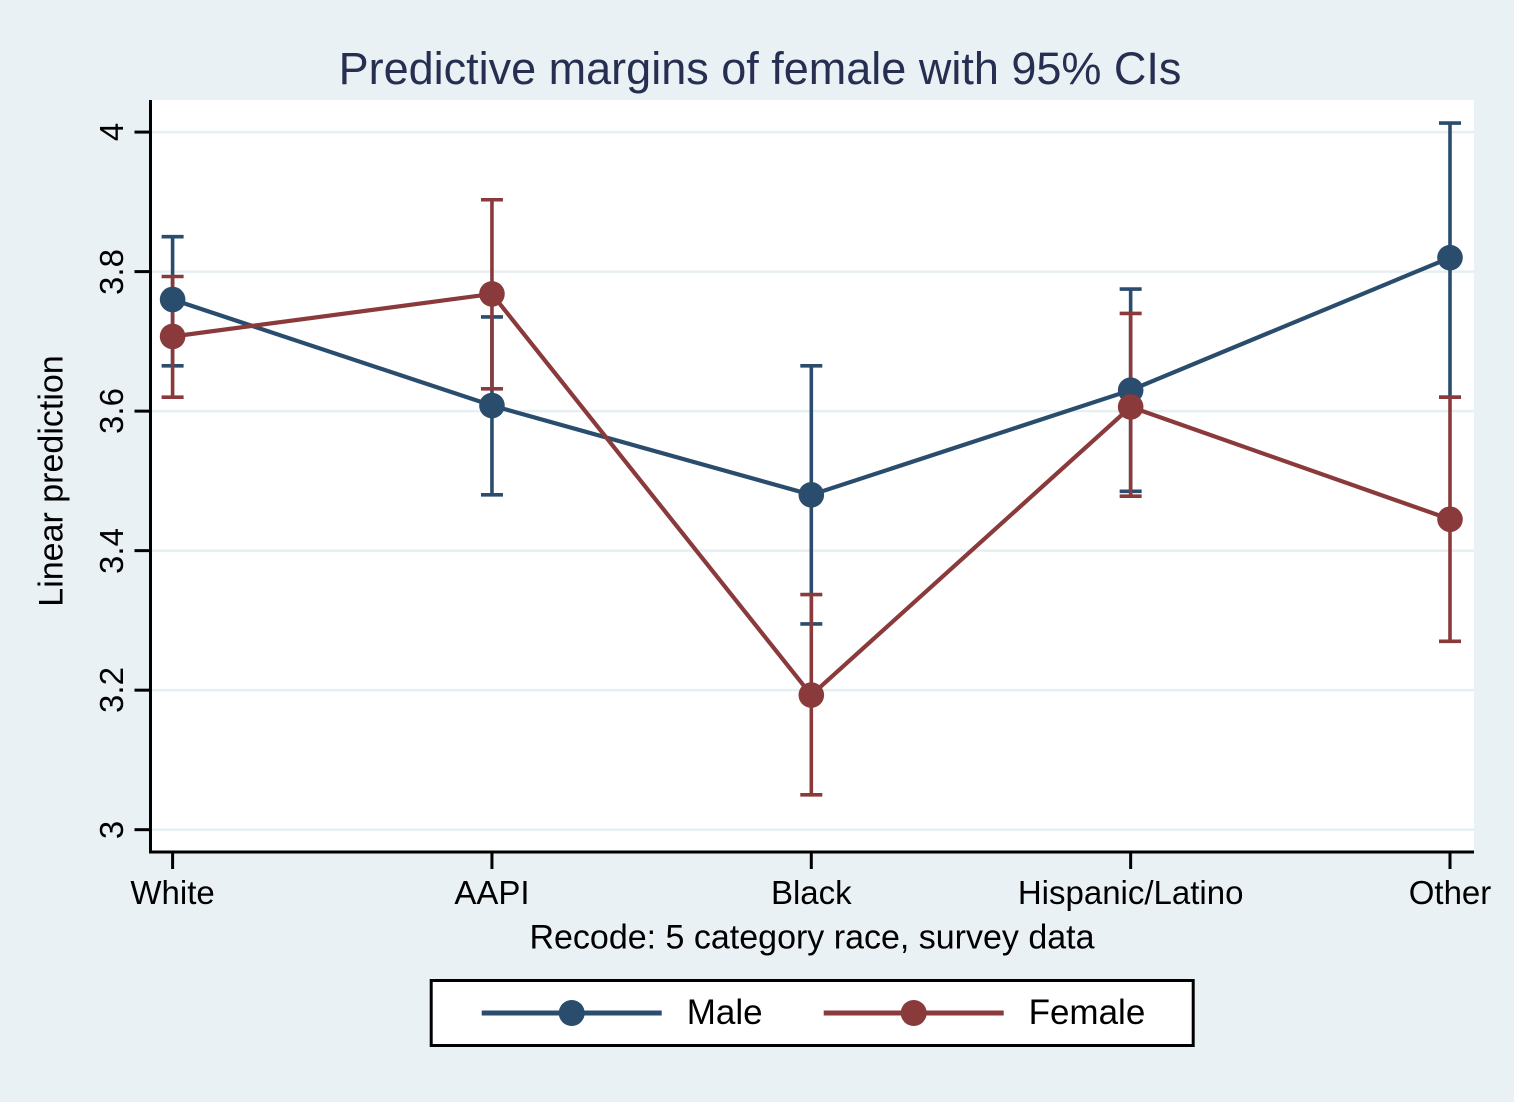  Describe the element at coordinates (111, 690) in the screenshot. I see `ytick-label-3.2: 3.2` at that location.